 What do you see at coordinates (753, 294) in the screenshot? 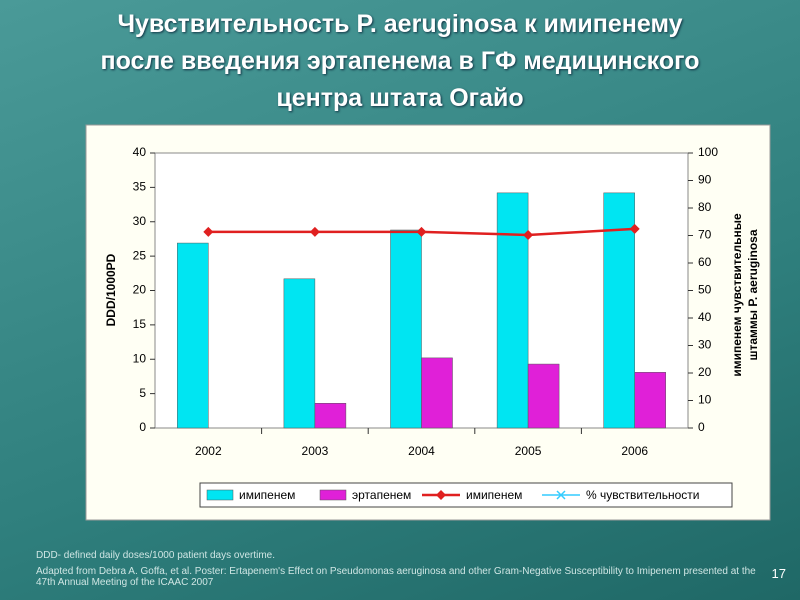
I see `y2-axis-label: штаммы P. aeruginosa` at bounding box center [753, 294].